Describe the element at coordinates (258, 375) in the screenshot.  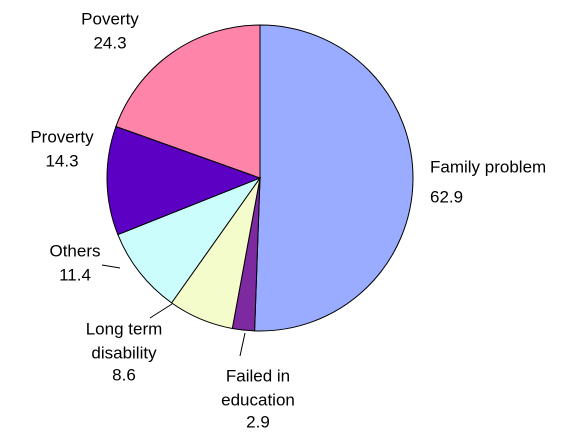
I see `slice-label: Failed in` at that location.